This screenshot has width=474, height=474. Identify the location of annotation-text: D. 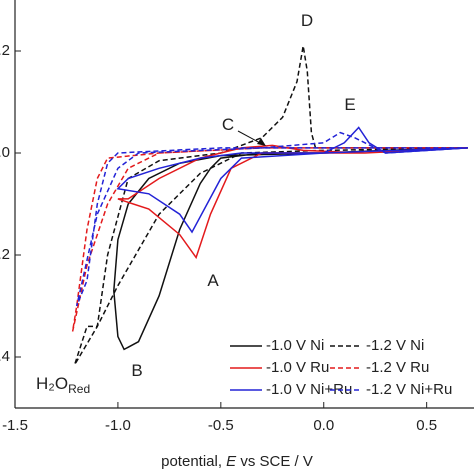
(307, 20).